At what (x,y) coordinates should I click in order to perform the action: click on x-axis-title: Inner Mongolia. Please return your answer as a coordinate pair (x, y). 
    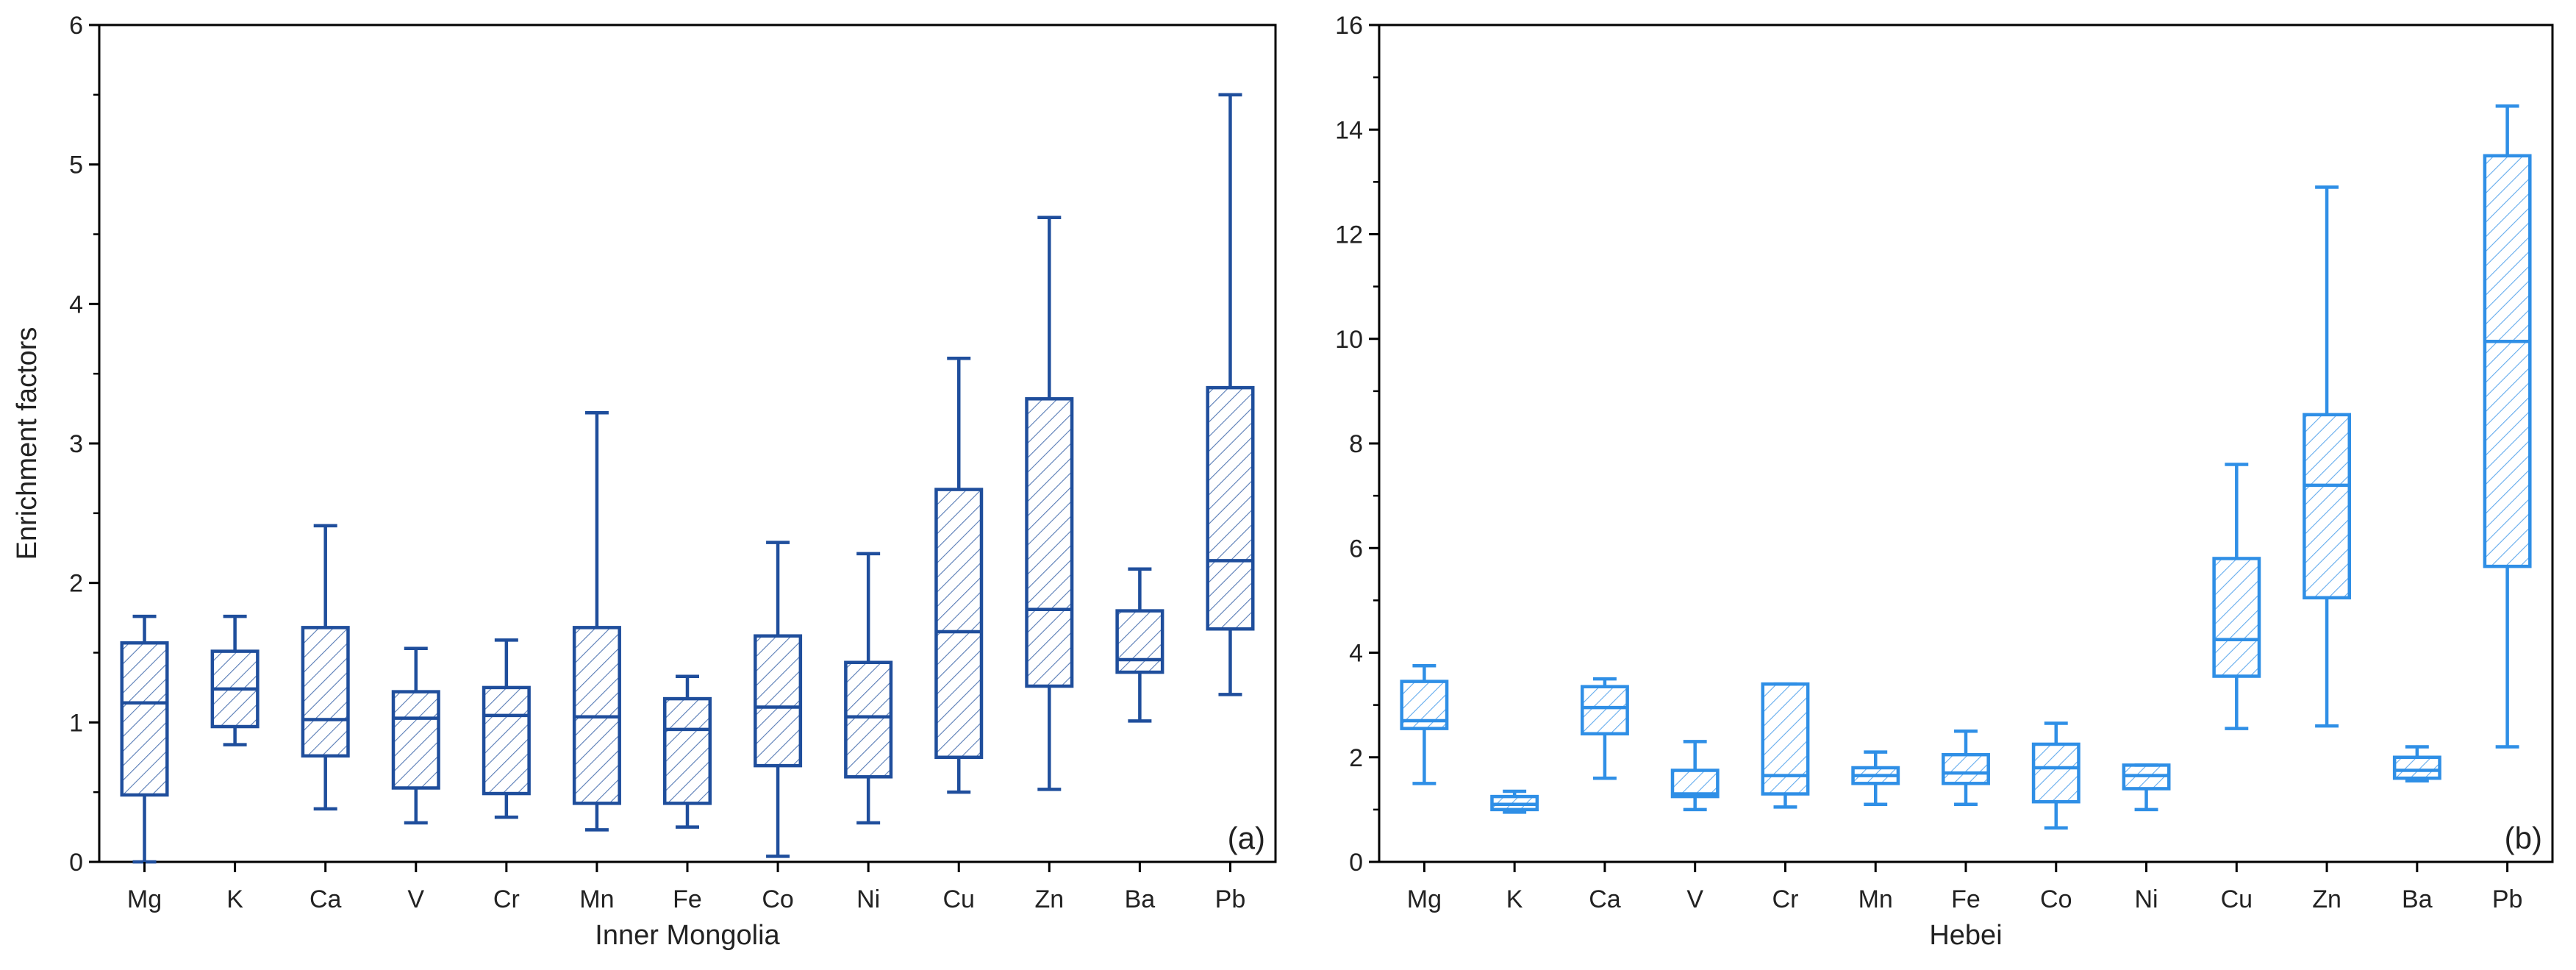
    Looking at the image, I should click on (687, 935).